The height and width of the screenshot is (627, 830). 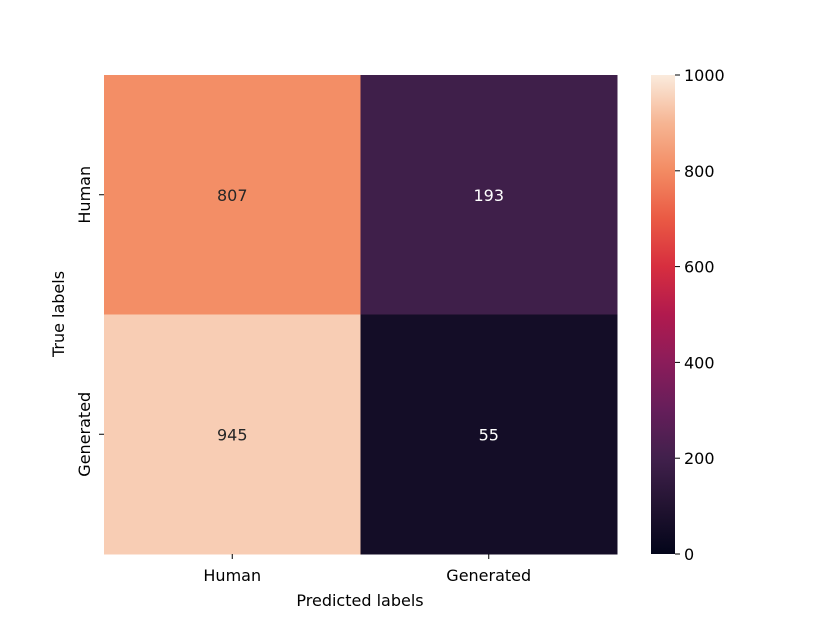 I want to click on y-tick-label: Human, so click(x=84, y=195).